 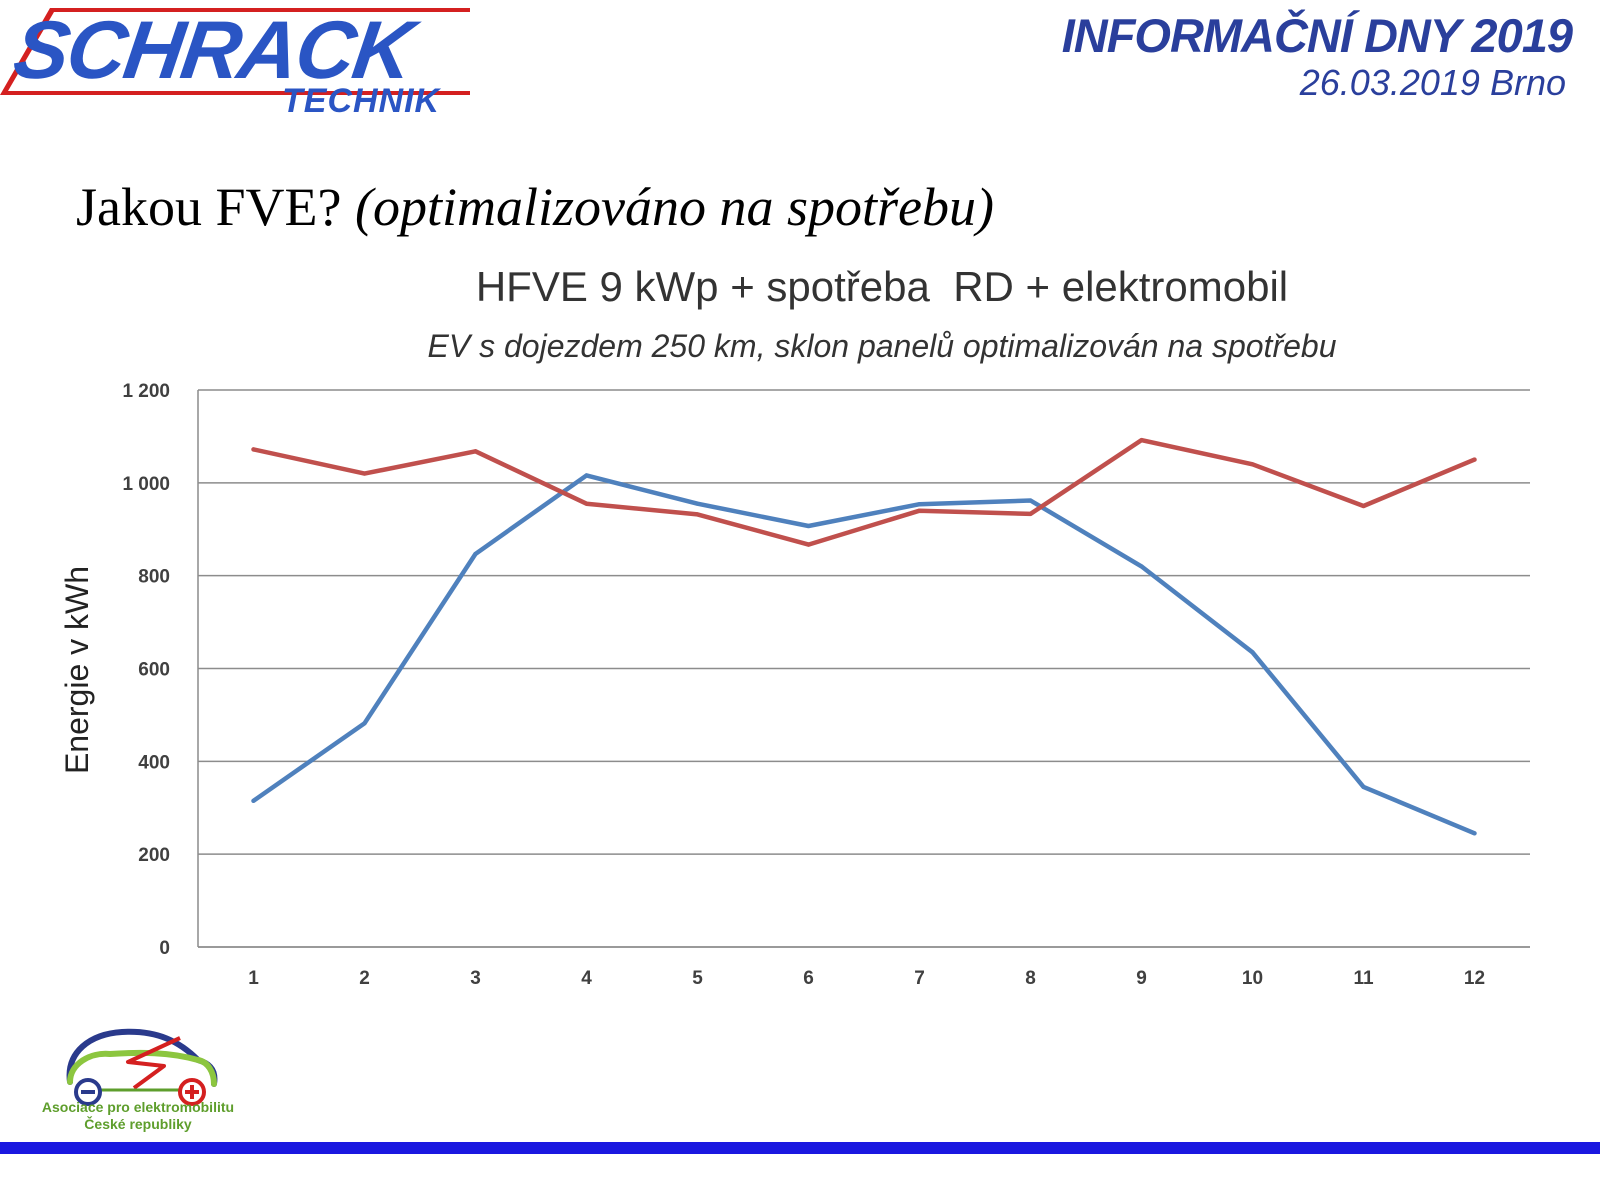 What do you see at coordinates (697, 978) in the screenshot?
I see `x-tick-label: 5` at bounding box center [697, 978].